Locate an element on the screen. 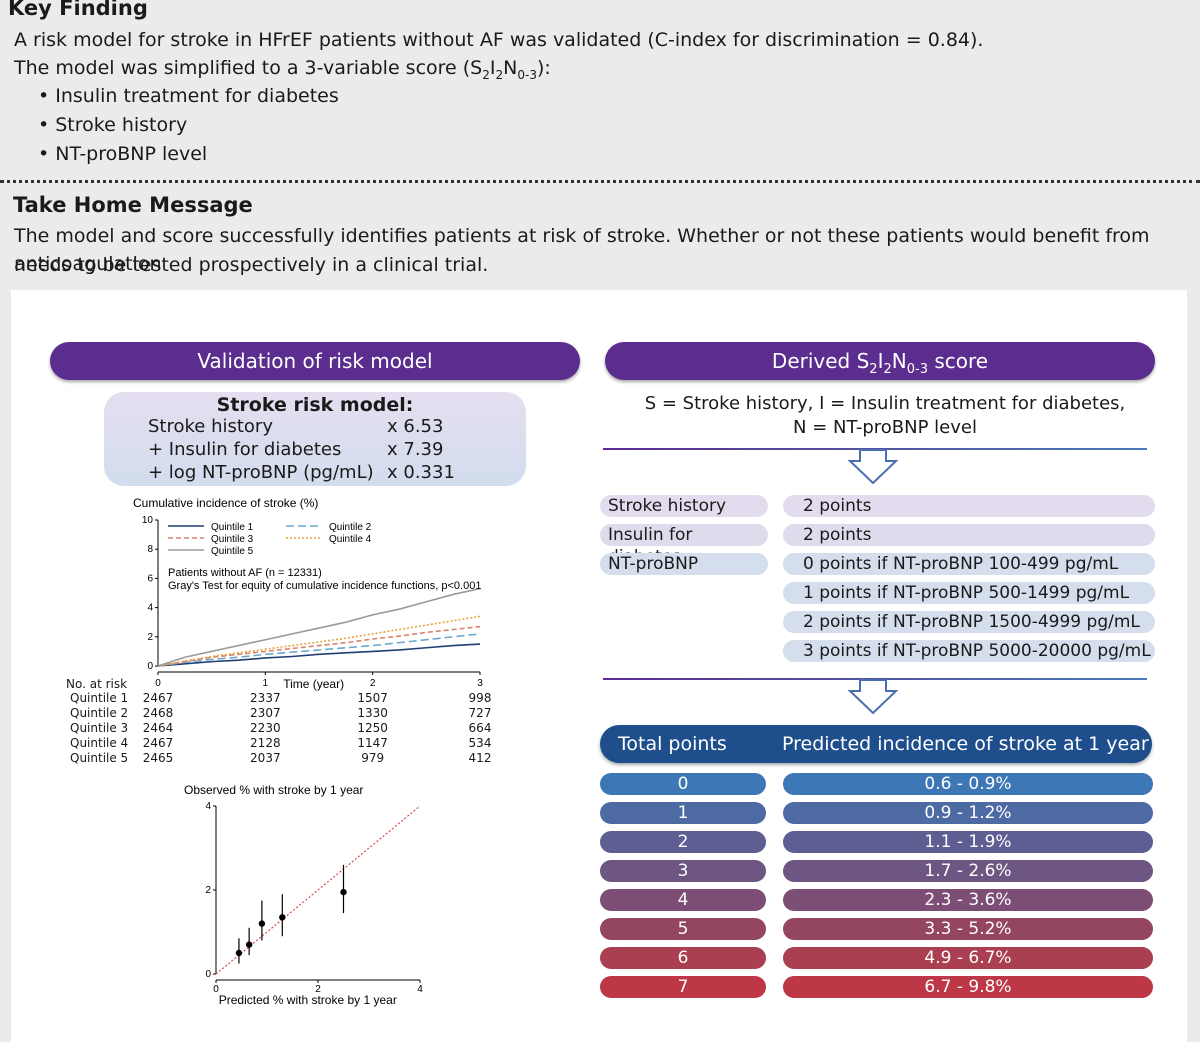 This screenshot has width=1200, height=1042. take-home-heading: Take Home Message is located at coordinates (133, 205).